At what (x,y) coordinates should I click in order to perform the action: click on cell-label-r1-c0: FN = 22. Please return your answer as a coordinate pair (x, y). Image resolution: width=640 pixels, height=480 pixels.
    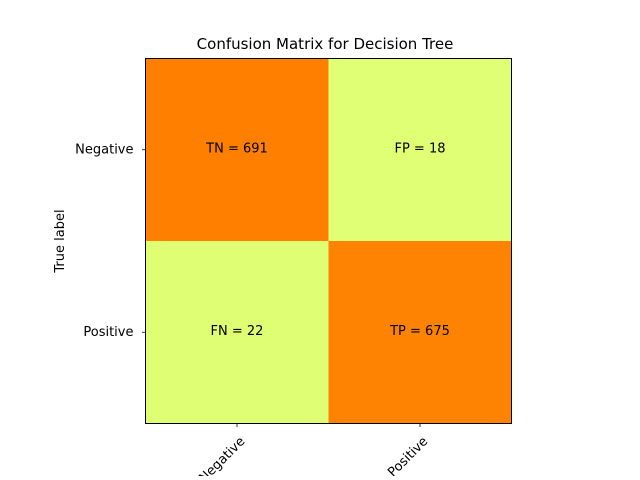
    Looking at the image, I should click on (237, 331).